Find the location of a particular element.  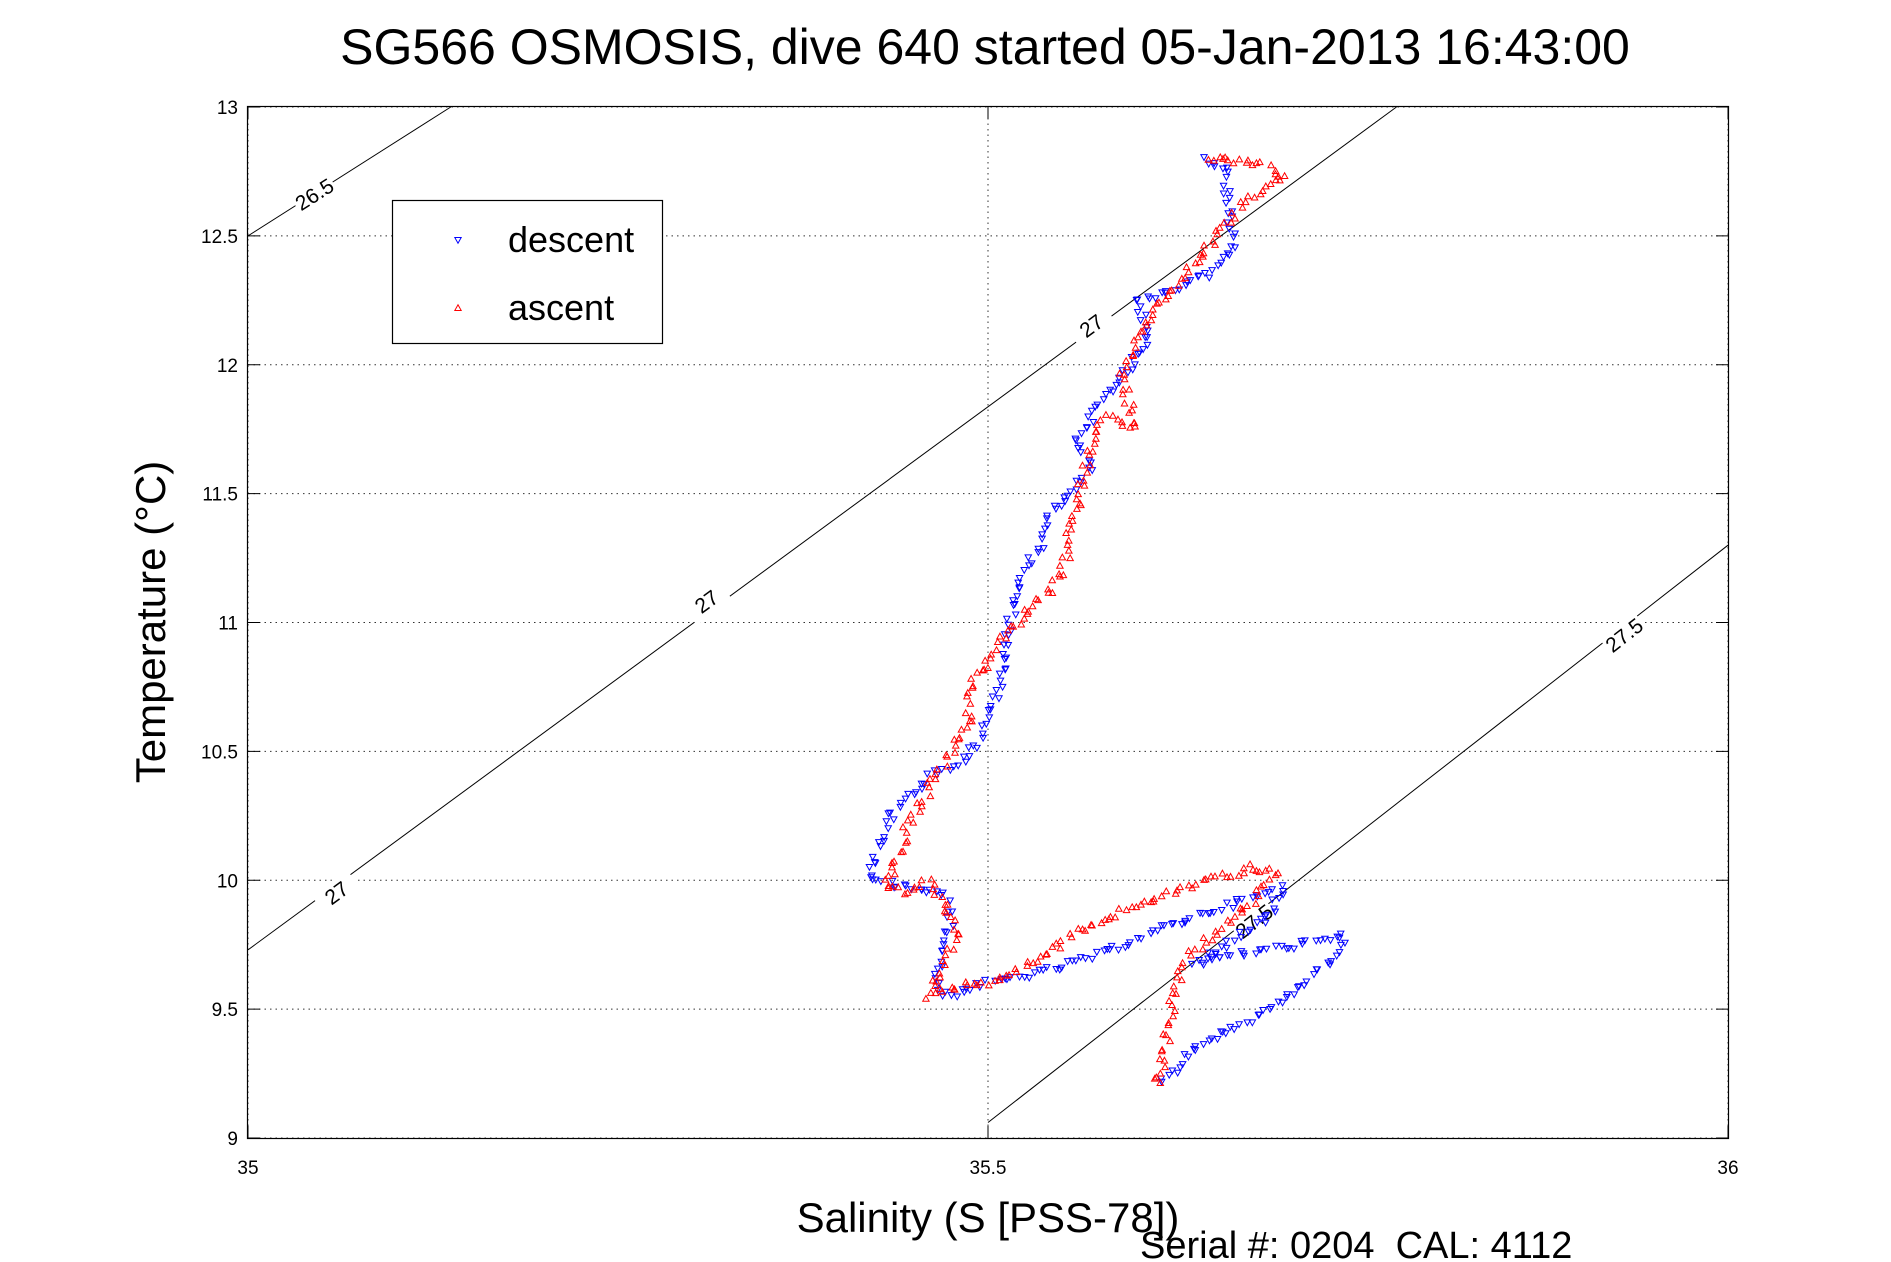

y-tick-label: 11 is located at coordinates (228, 624).